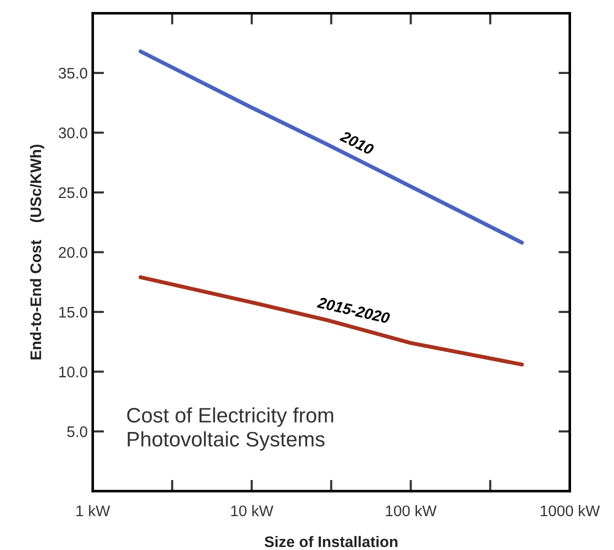  What do you see at coordinates (357, 143) in the screenshot?
I see `annotation: 2010` at bounding box center [357, 143].